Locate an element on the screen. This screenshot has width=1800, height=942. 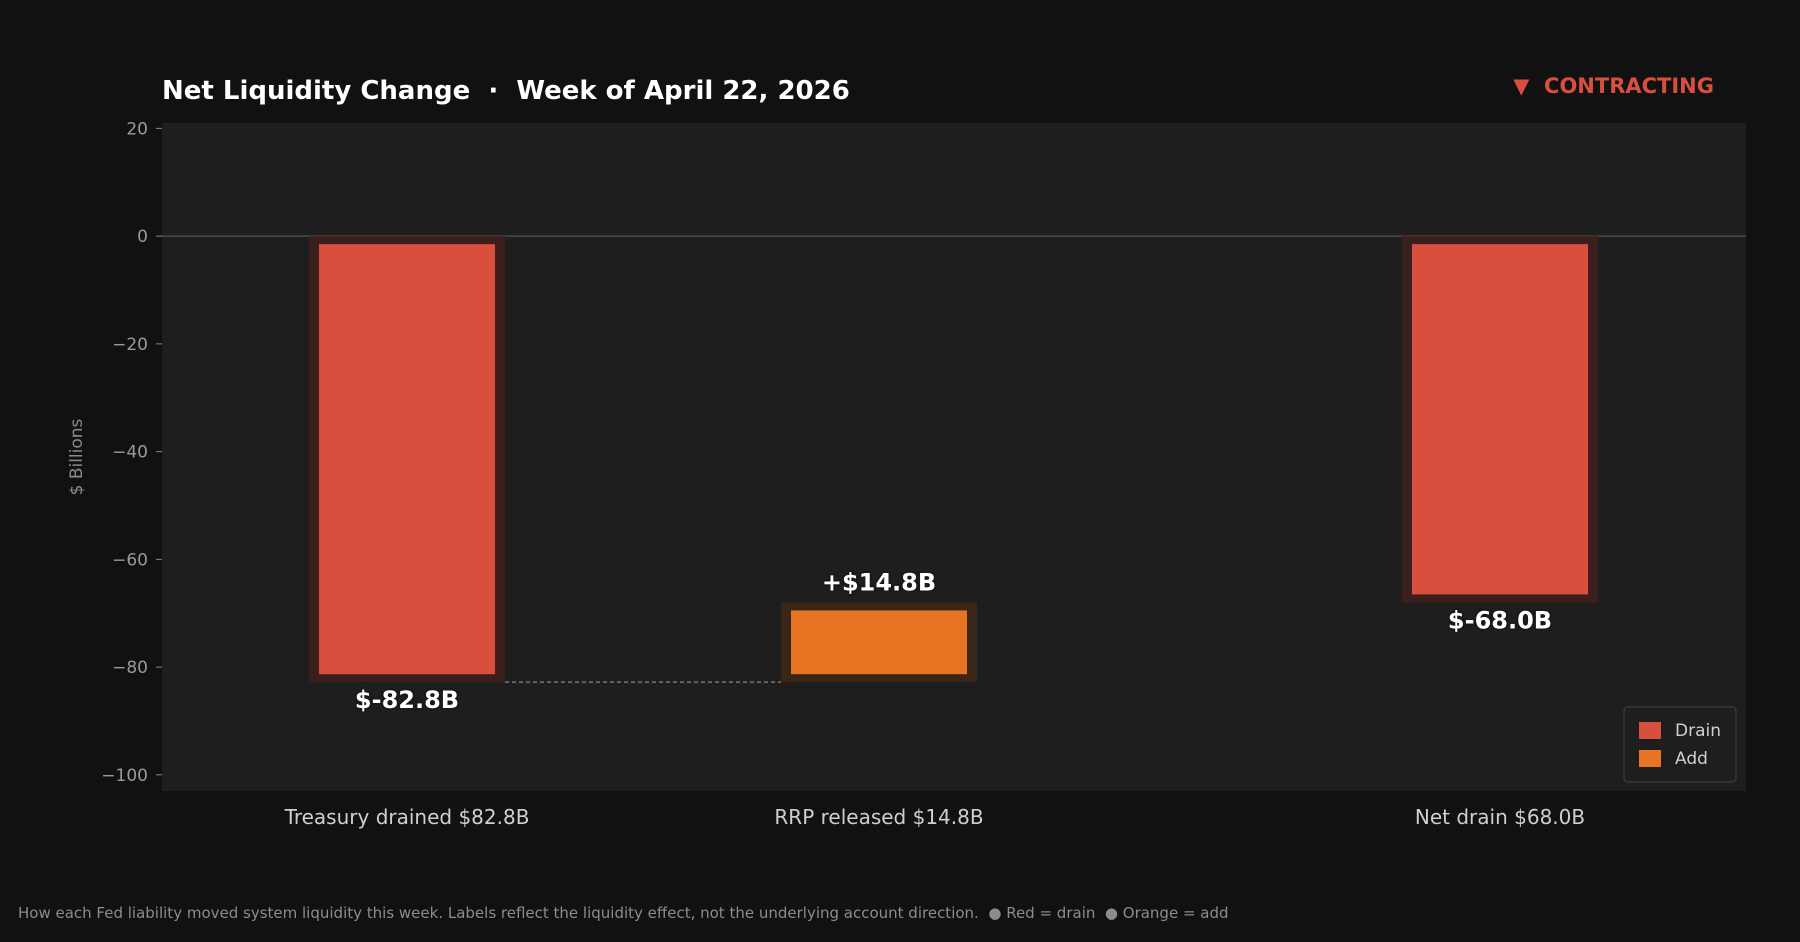
legend-swatch-add is located at coordinates (1650, 758).